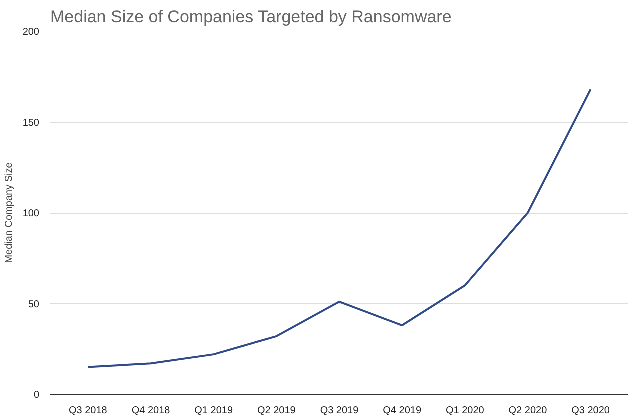 The image size is (633, 419). I want to click on x-tick-label: Q3 2018, so click(88, 411).